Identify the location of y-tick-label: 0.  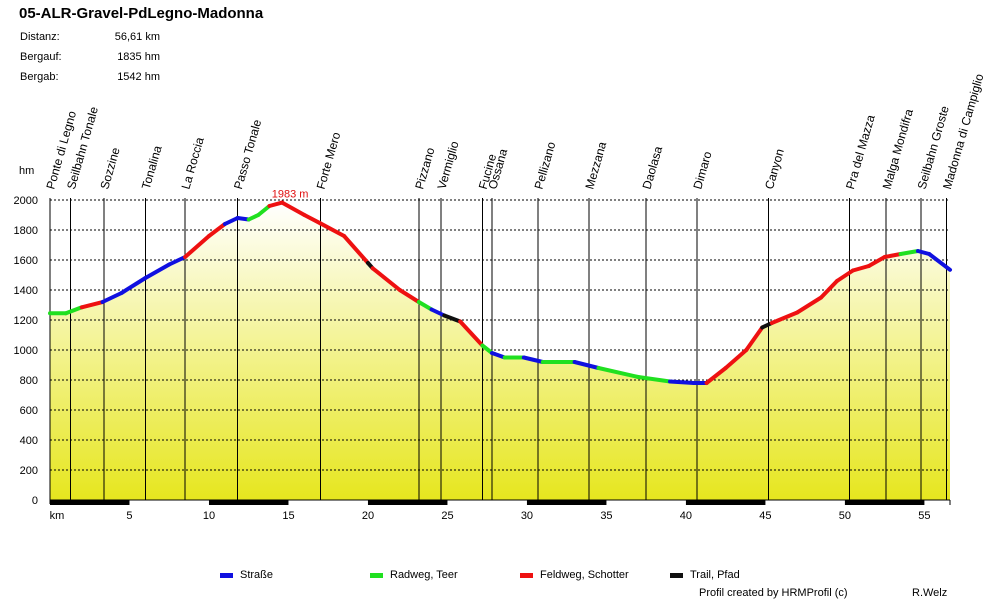
(35, 501).